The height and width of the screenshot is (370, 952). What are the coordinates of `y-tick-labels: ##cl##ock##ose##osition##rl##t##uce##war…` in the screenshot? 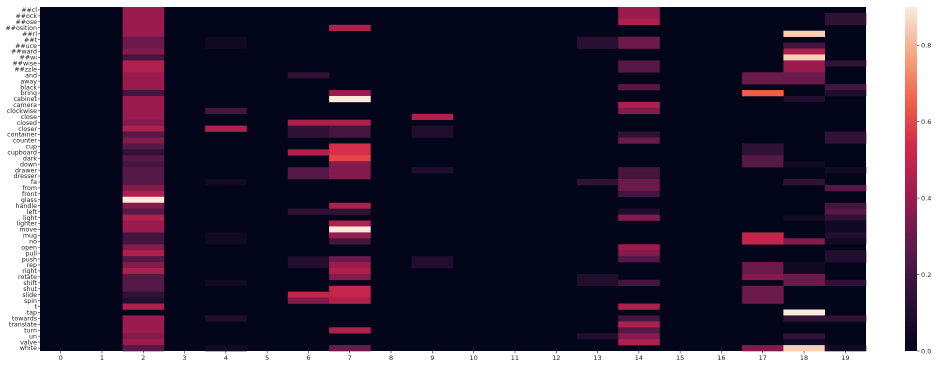 It's located at (23, 179).